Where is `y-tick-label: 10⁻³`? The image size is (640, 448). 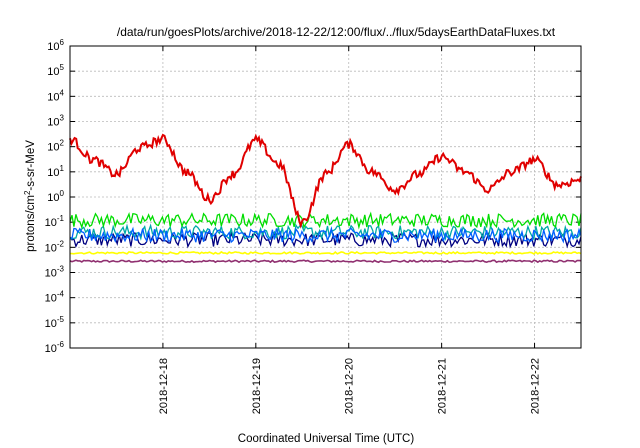 y-tick-label: 10⁻³ is located at coordinates (55, 272).